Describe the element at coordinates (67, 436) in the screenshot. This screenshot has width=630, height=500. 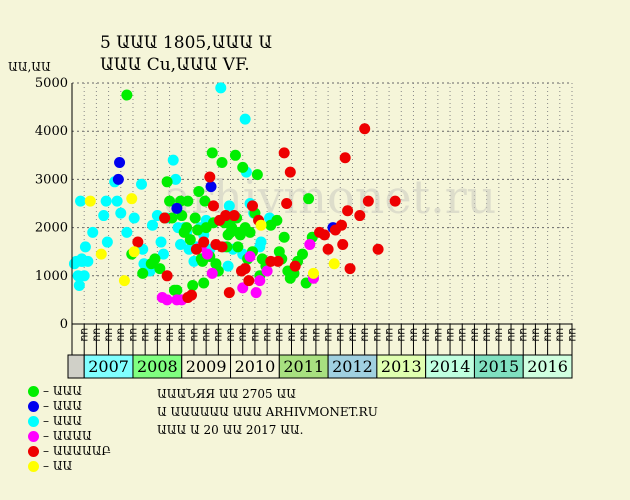
I see `legend-label: – ԱԱԱԱ` at that location.